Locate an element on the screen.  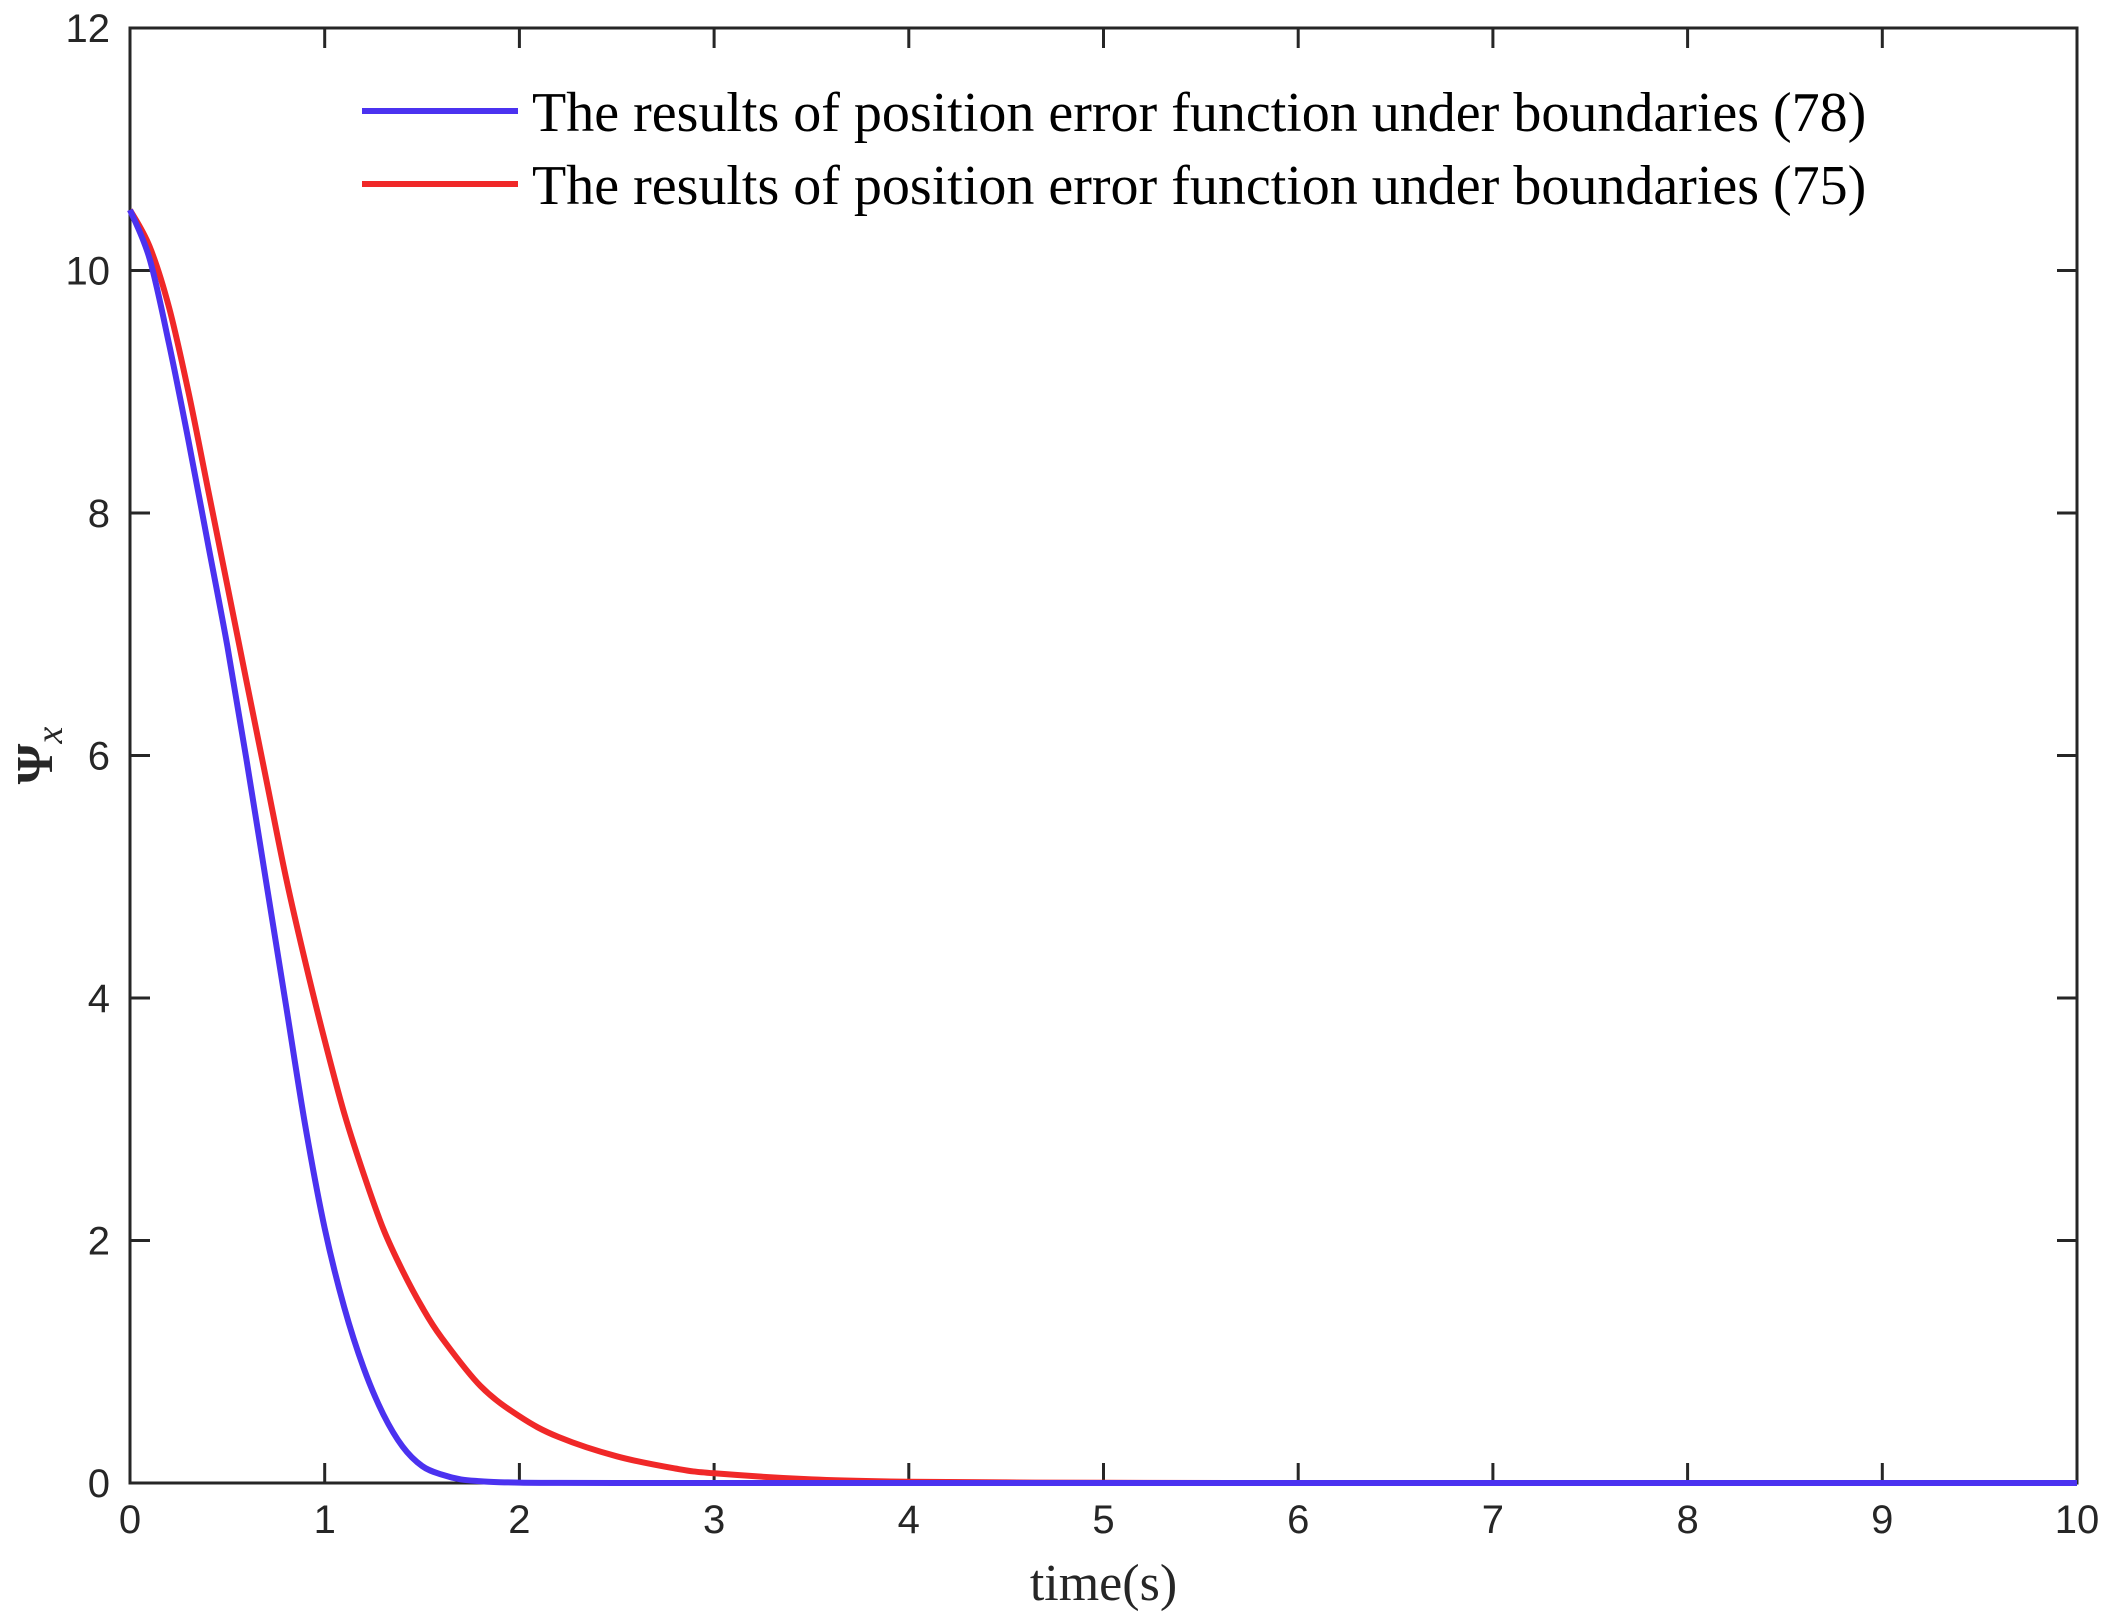
x-tick-label: 5 is located at coordinates (1103, 1520).